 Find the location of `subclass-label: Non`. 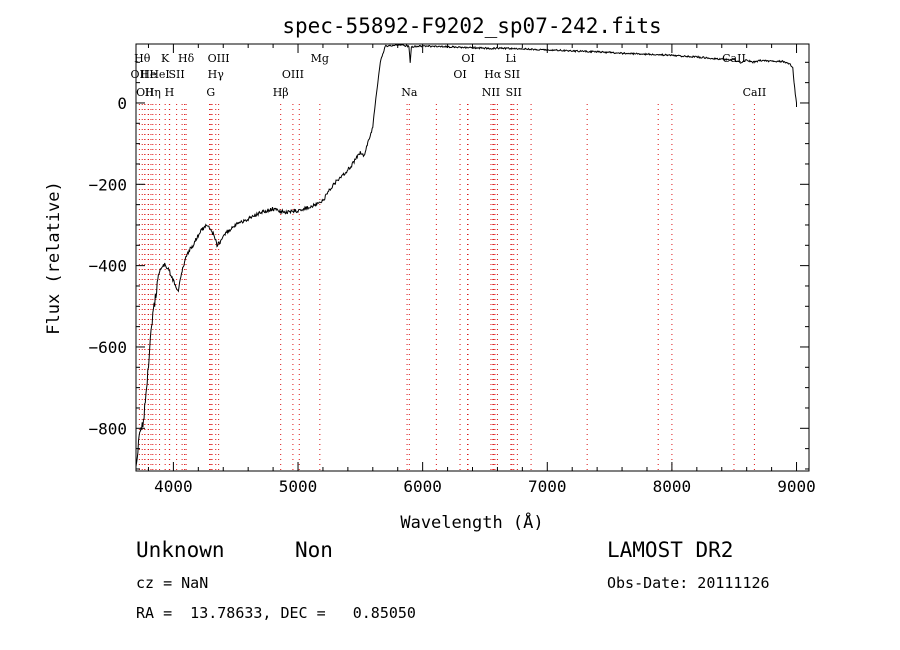

subclass-label: Non is located at coordinates (314, 550).